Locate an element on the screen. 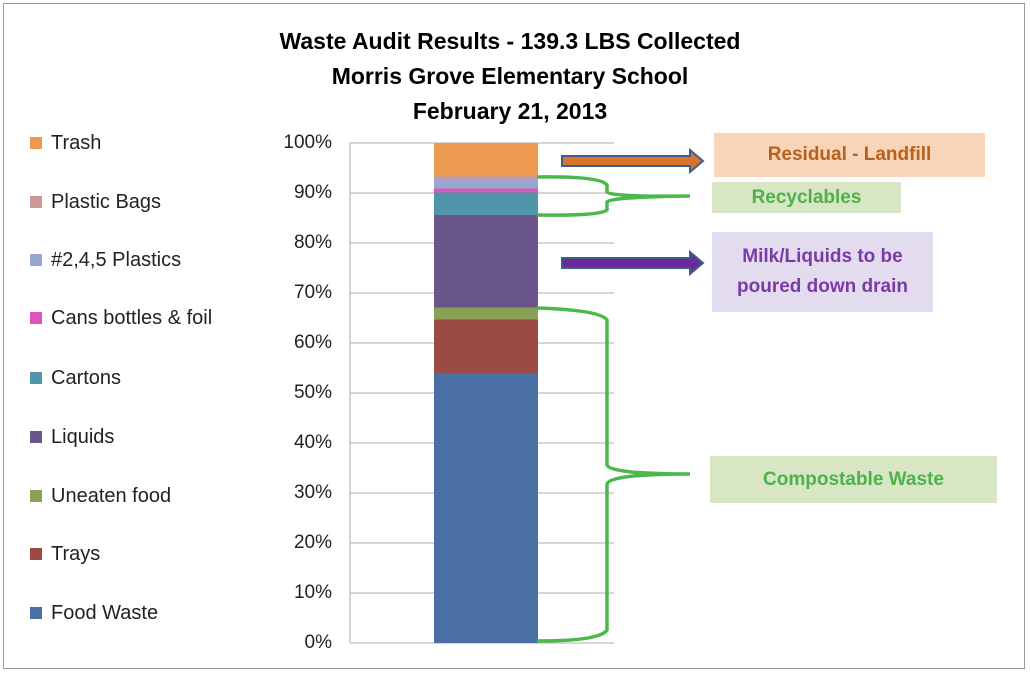 The height and width of the screenshot is (674, 1030). y-tick-label: 10% is located at coordinates (312, 592).